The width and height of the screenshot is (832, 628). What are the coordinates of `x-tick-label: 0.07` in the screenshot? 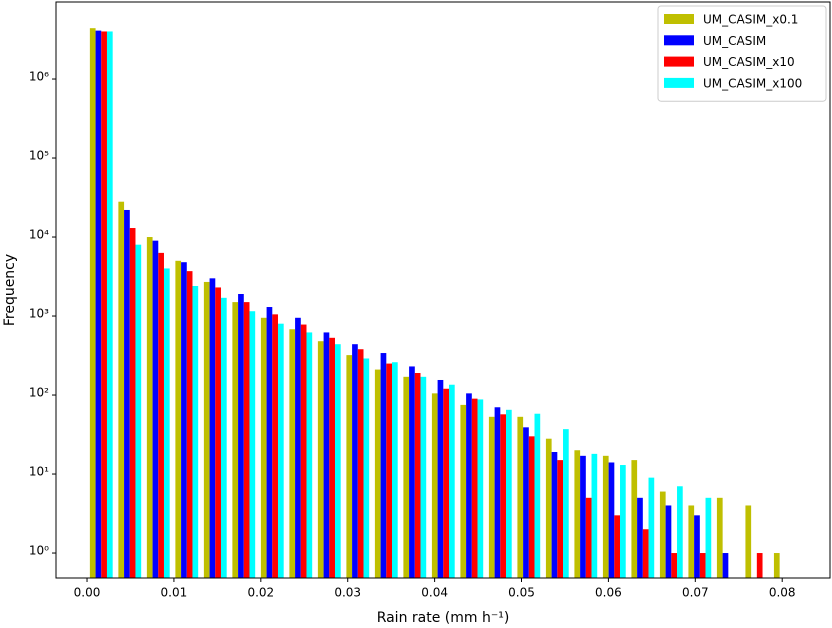 It's located at (695, 593).